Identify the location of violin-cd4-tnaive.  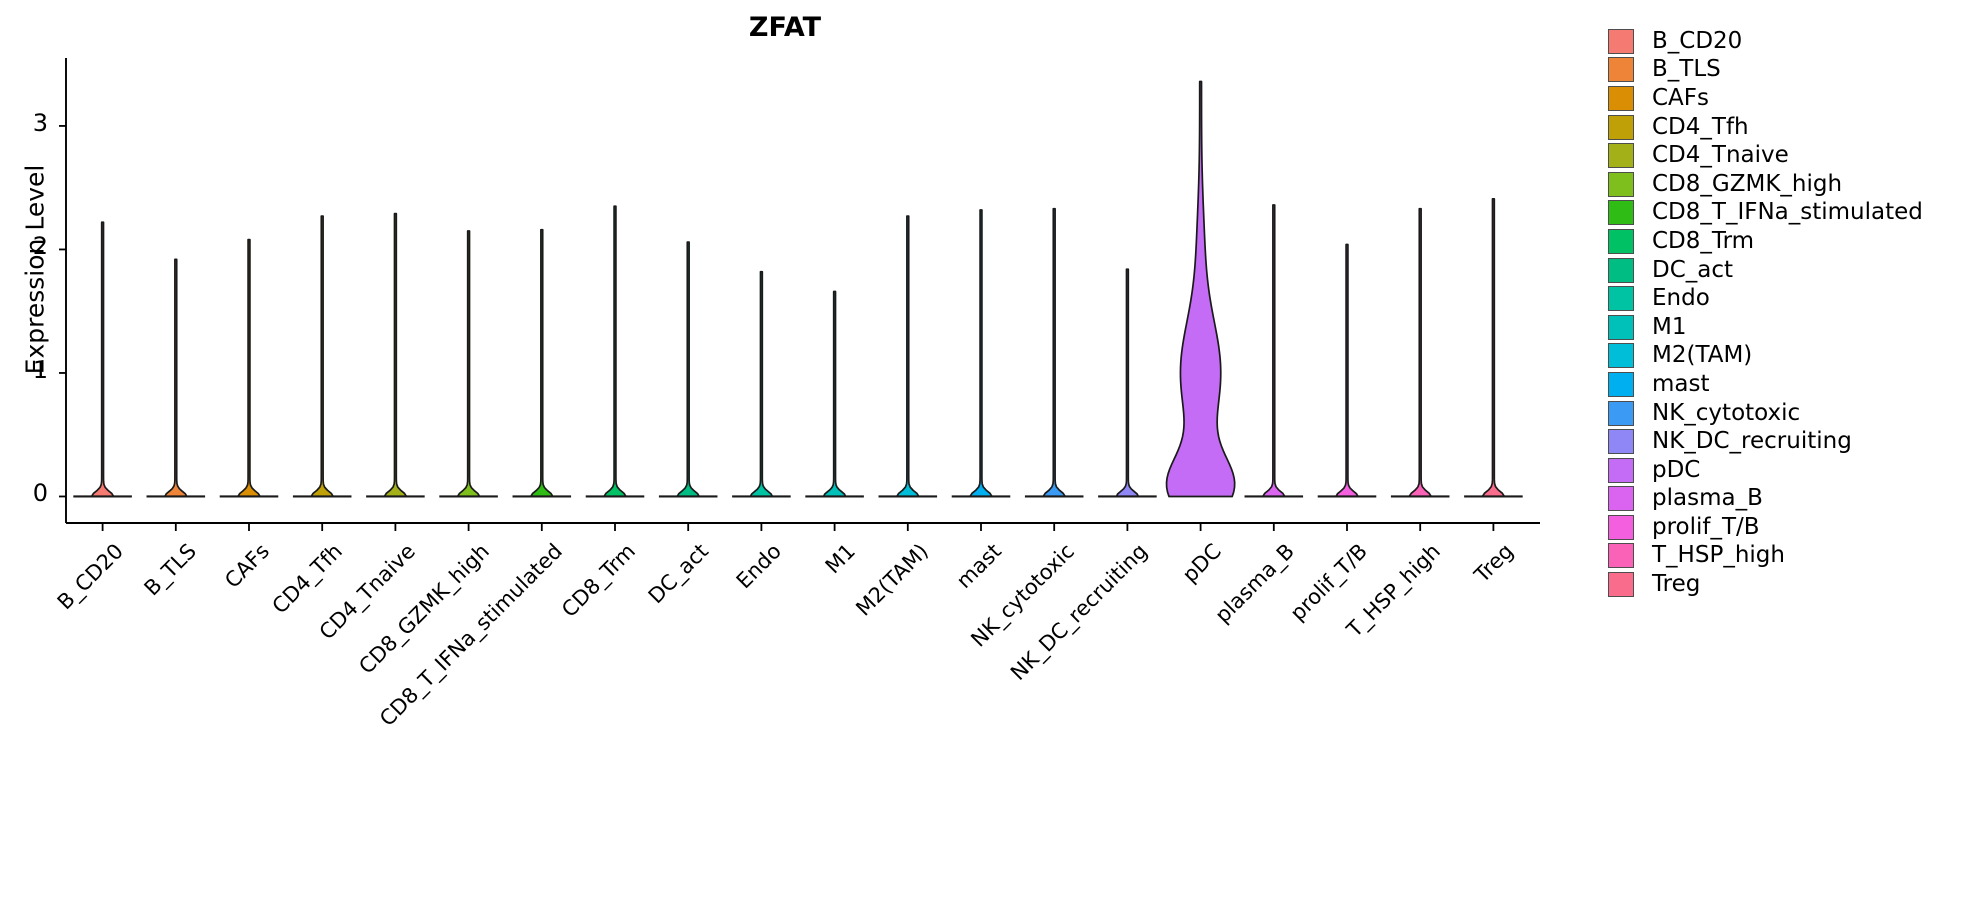
(395, 355).